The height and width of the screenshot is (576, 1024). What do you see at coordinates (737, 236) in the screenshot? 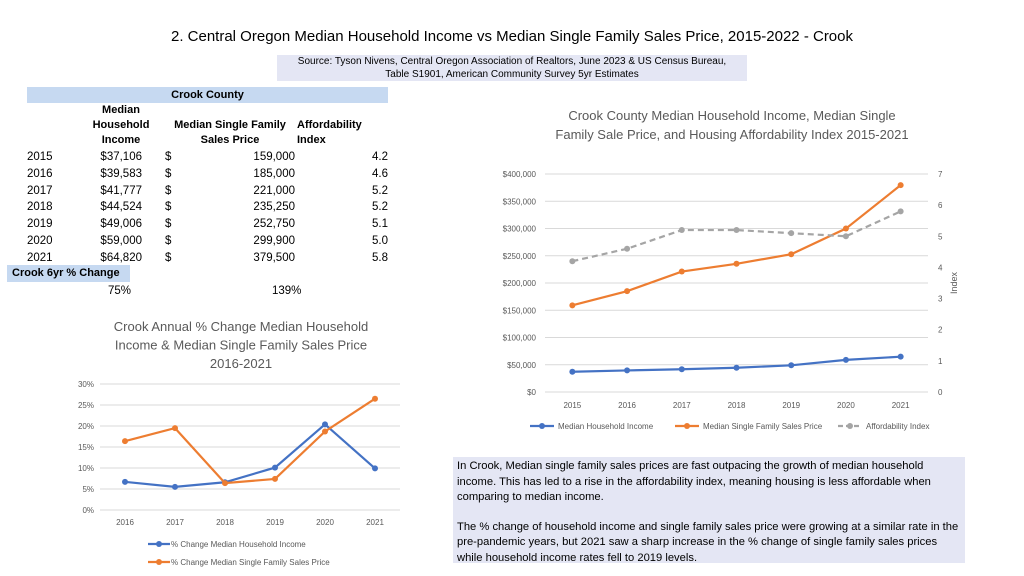
I see `series-line-index` at bounding box center [737, 236].